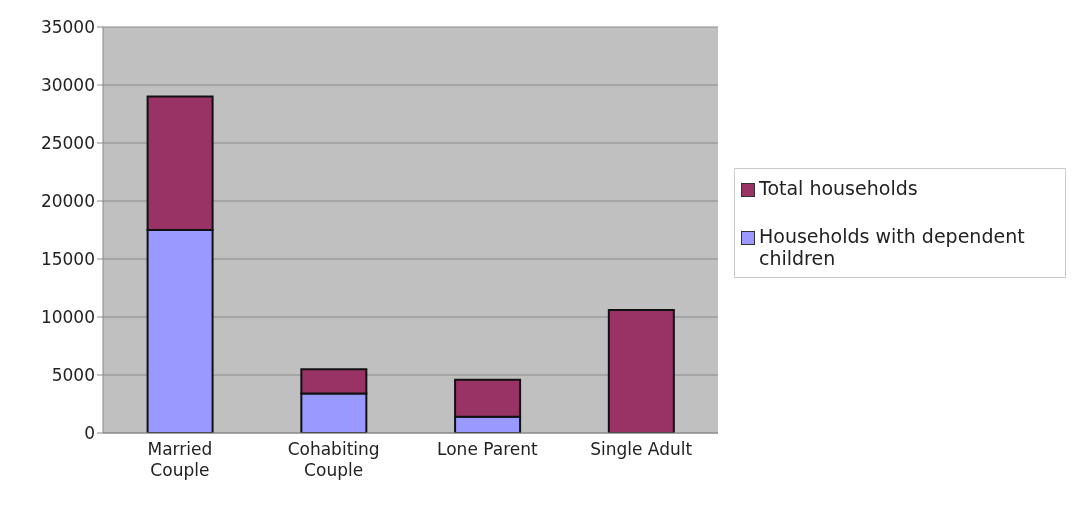  What do you see at coordinates (838, 188) in the screenshot?
I see `legend-label: Total households` at bounding box center [838, 188].